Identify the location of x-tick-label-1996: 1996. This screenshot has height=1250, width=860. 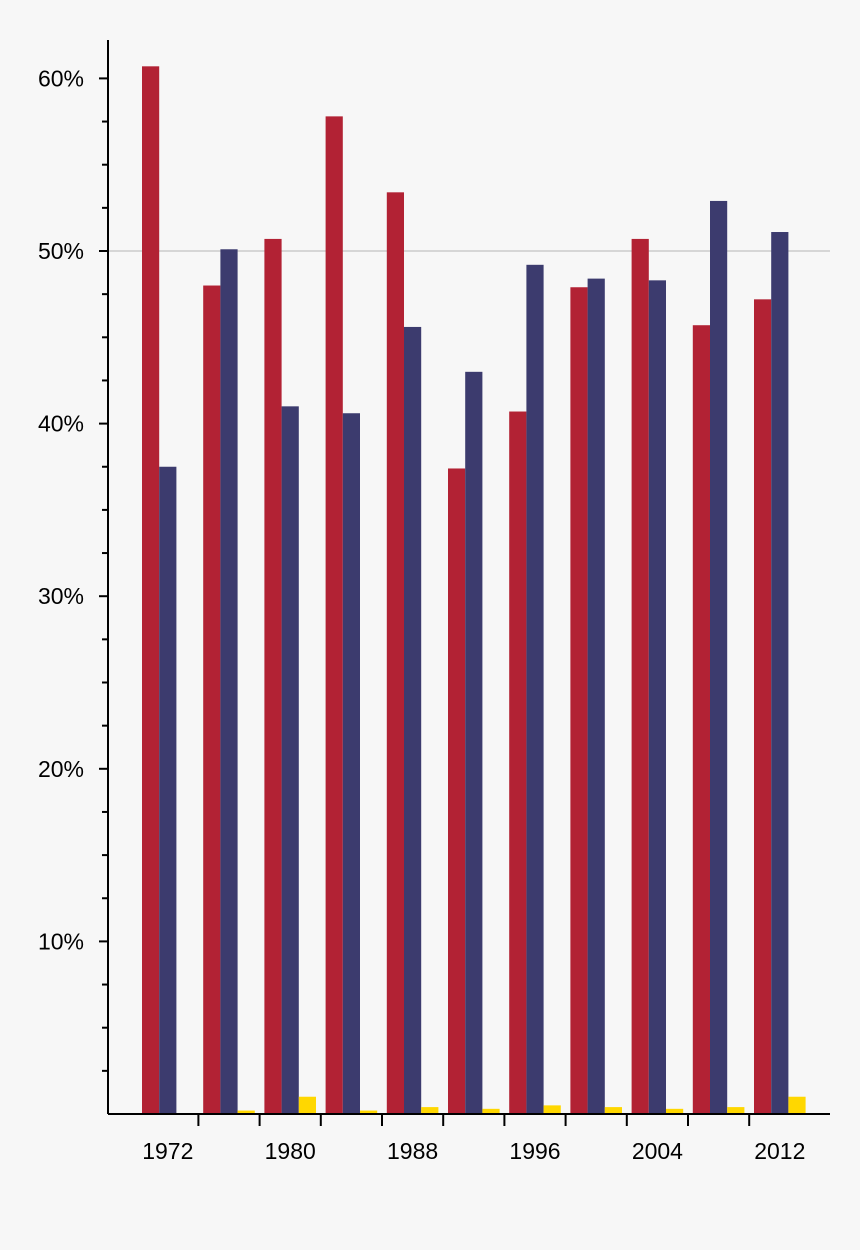
(534, 1151).